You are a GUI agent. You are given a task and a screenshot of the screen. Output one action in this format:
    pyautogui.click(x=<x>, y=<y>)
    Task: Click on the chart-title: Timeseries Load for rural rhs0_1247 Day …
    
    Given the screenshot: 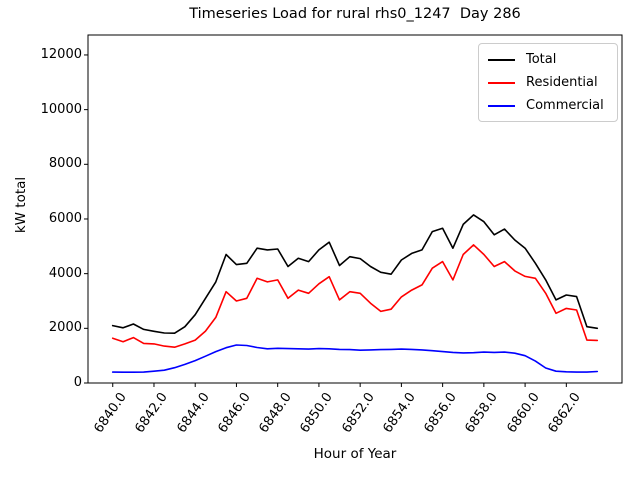 What is the action you would take?
    pyautogui.click(x=355, y=14)
    